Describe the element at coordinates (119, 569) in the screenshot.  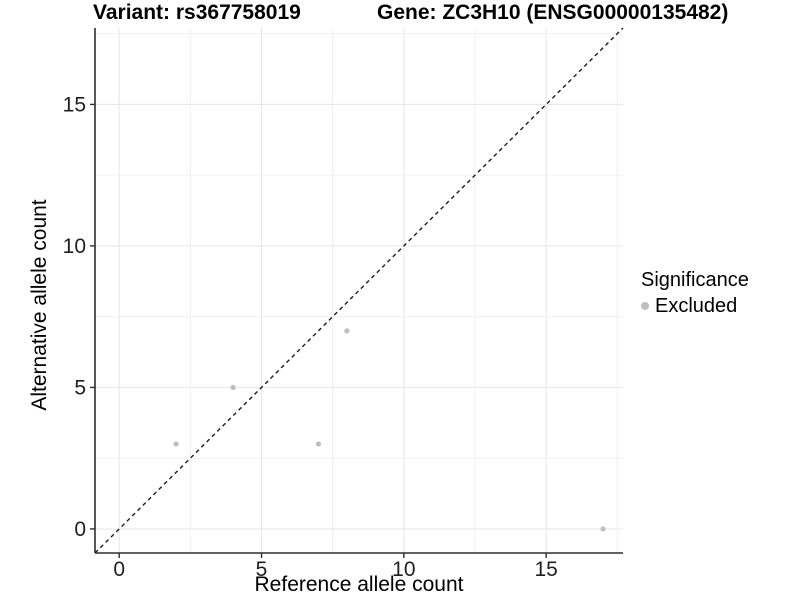
I see `x-tick-label: 0` at that location.